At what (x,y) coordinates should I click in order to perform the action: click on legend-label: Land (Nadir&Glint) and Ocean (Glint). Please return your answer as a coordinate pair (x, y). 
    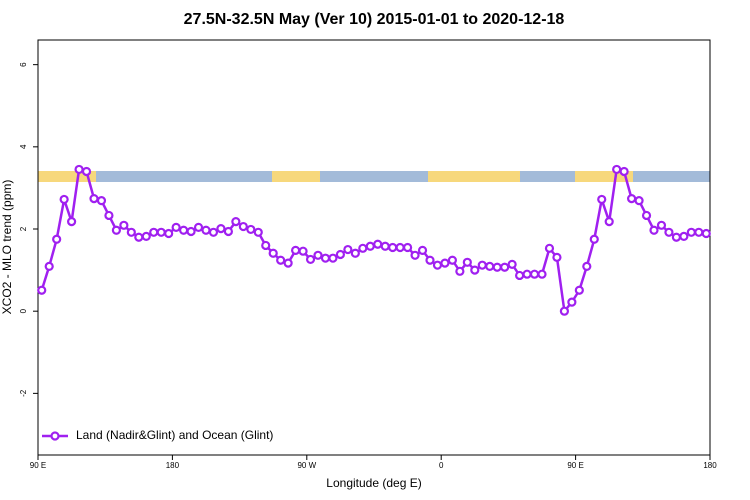
    Looking at the image, I should click on (174, 435).